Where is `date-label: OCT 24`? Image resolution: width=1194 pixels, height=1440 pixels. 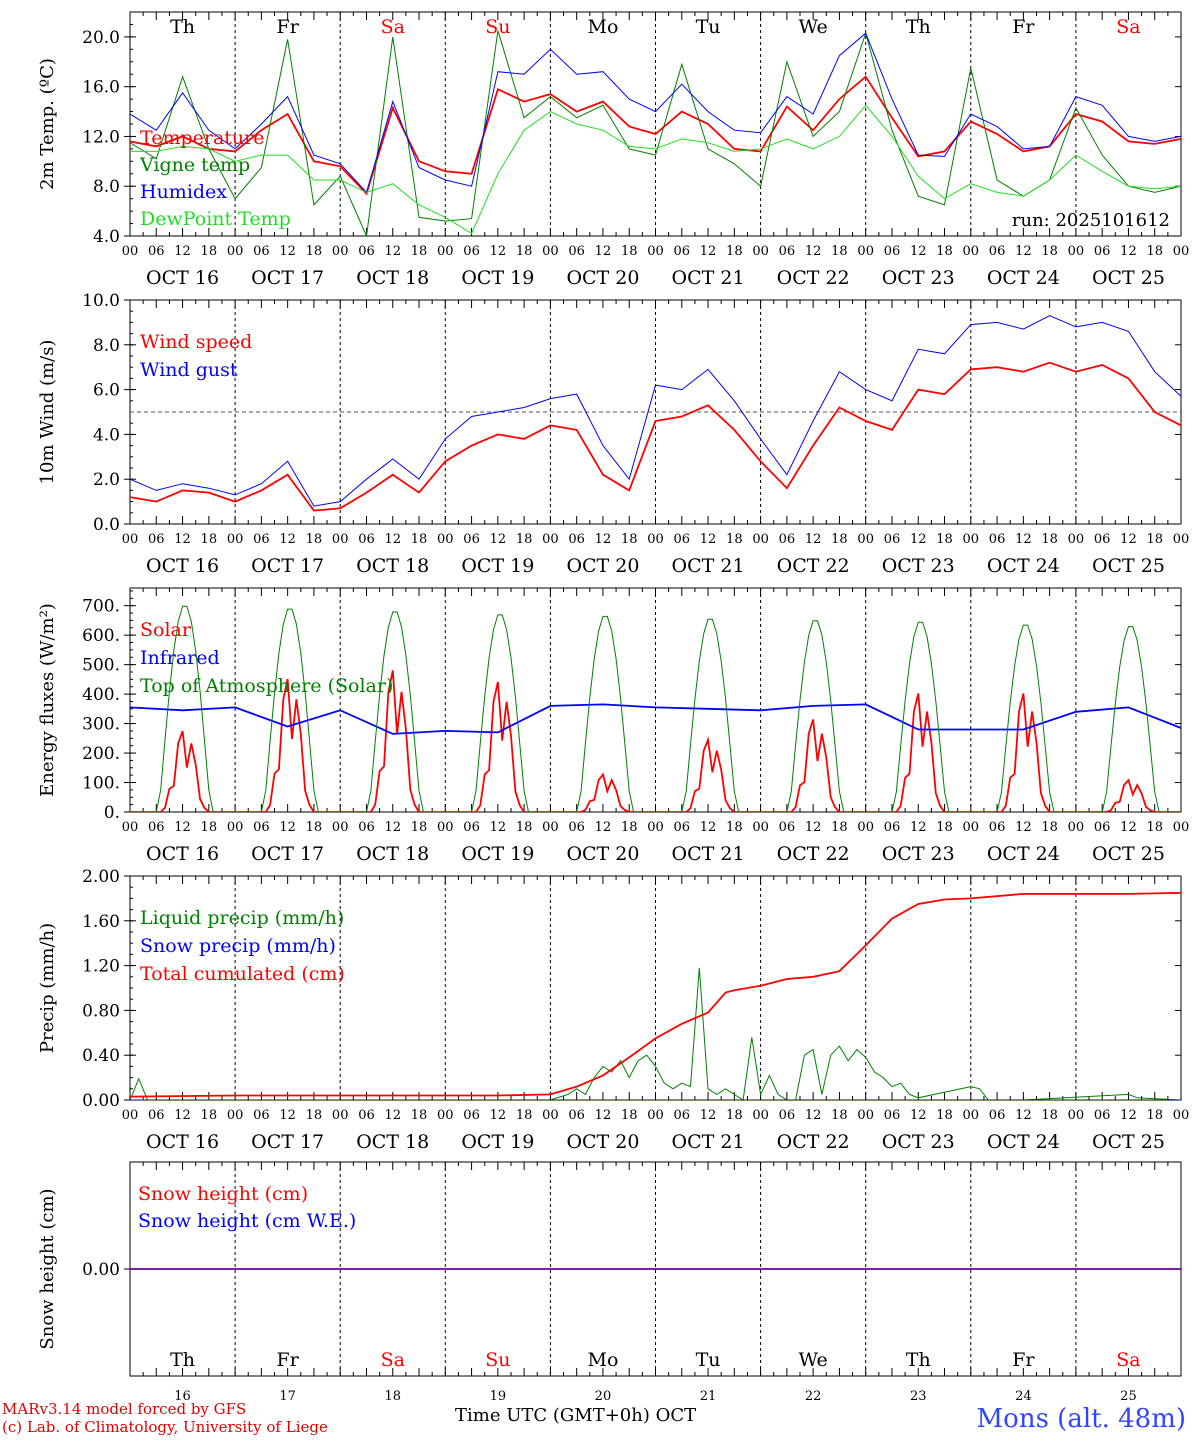 date-label: OCT 24 is located at coordinates (1023, 566).